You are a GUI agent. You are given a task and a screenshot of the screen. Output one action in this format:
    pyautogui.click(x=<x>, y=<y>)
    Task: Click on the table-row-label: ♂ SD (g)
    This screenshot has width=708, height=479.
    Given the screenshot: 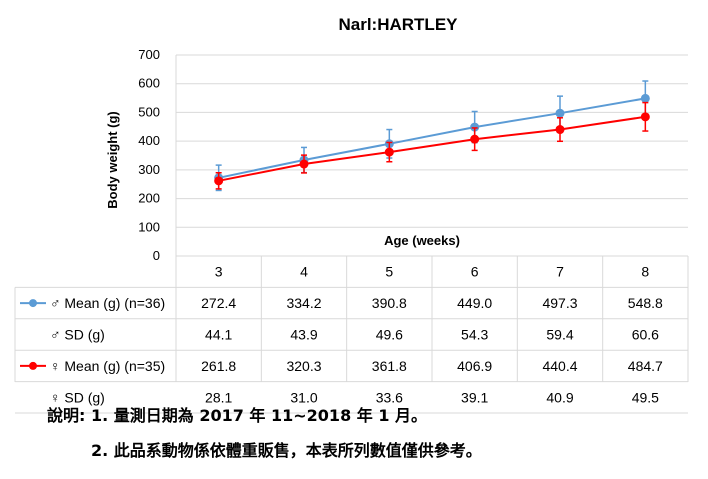 What is the action you would take?
    pyautogui.click(x=77, y=335)
    